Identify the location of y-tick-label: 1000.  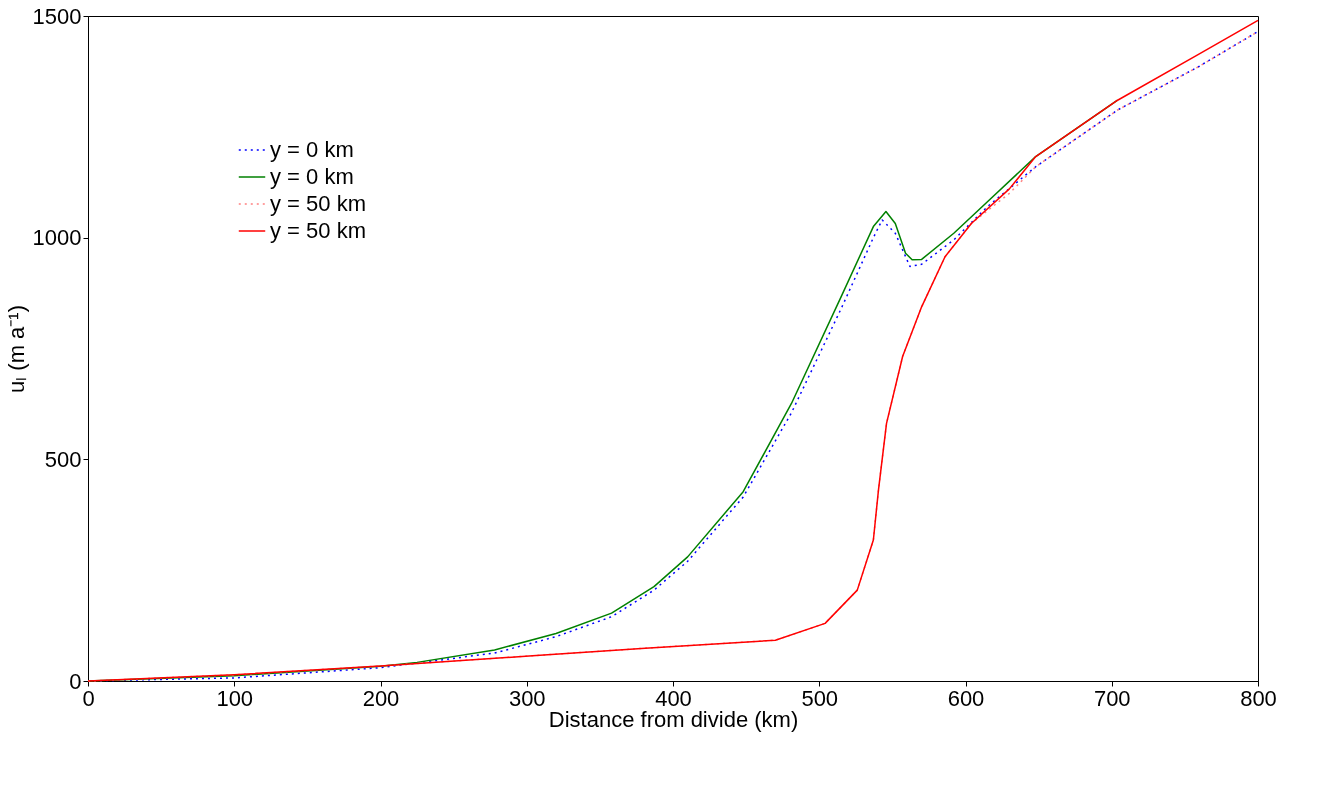
(57, 238).